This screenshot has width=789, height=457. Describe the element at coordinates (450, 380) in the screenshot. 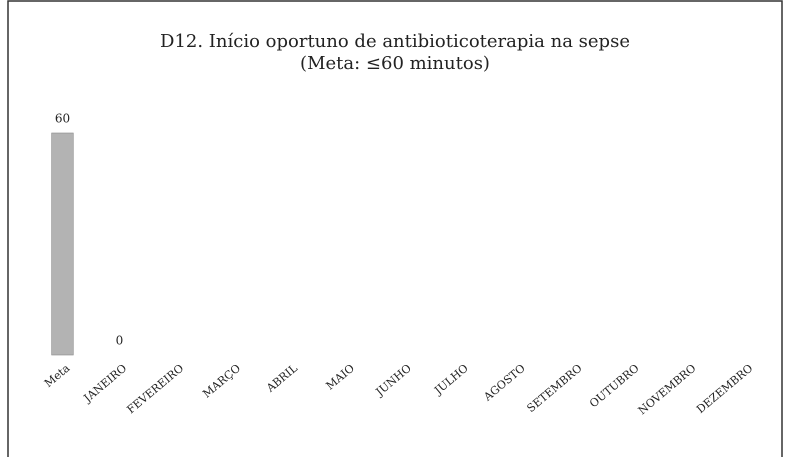

I see `x-tick-label: JULHO` at that location.